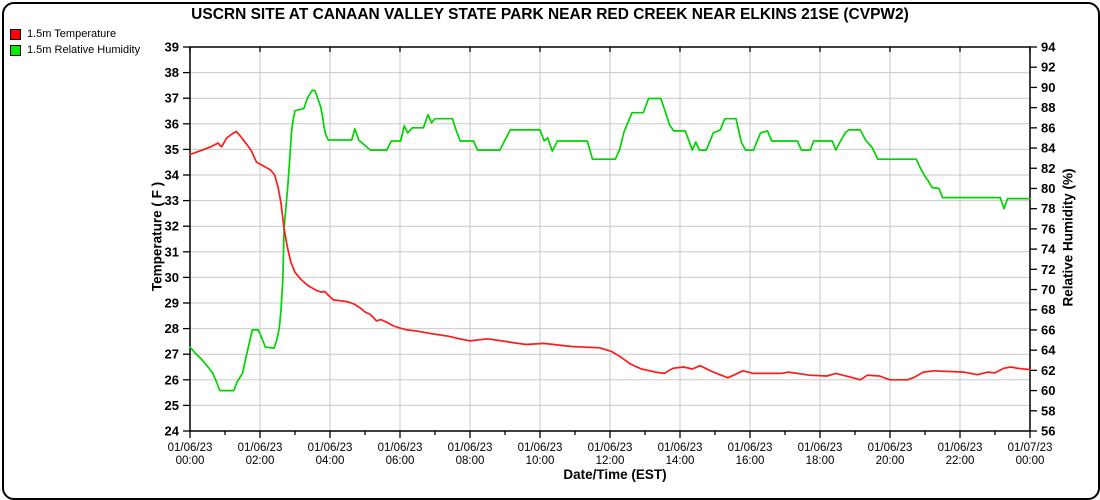  I want to click on x-tick-time: 18:00, so click(820, 461).